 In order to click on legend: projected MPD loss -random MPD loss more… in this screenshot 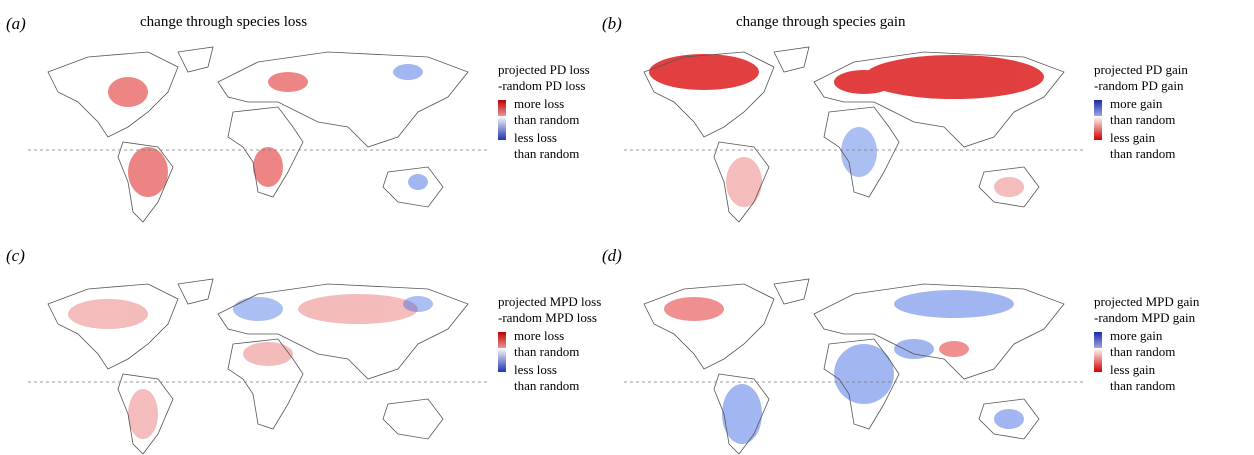, I will do `click(549, 344)`.